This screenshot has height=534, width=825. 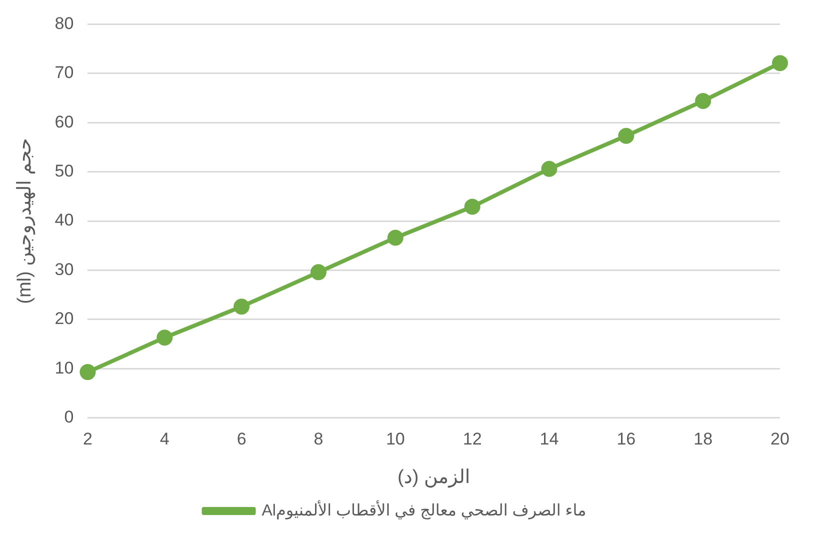 I want to click on x-tick-label: 2, so click(x=87, y=439).